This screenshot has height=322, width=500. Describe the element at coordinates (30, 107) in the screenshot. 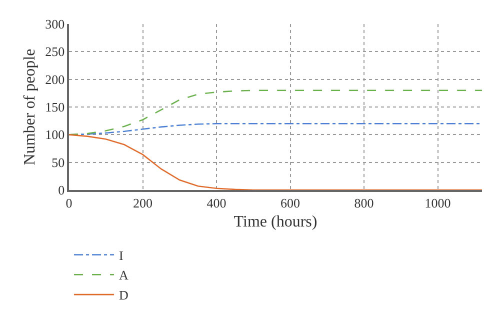

I see `y-axis-title: Number of people` at that location.